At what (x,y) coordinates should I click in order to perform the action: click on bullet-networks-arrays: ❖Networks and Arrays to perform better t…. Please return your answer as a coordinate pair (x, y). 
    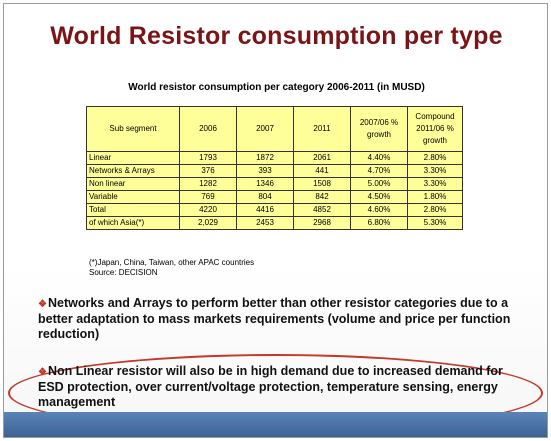
    Looking at the image, I should click on (283, 319).